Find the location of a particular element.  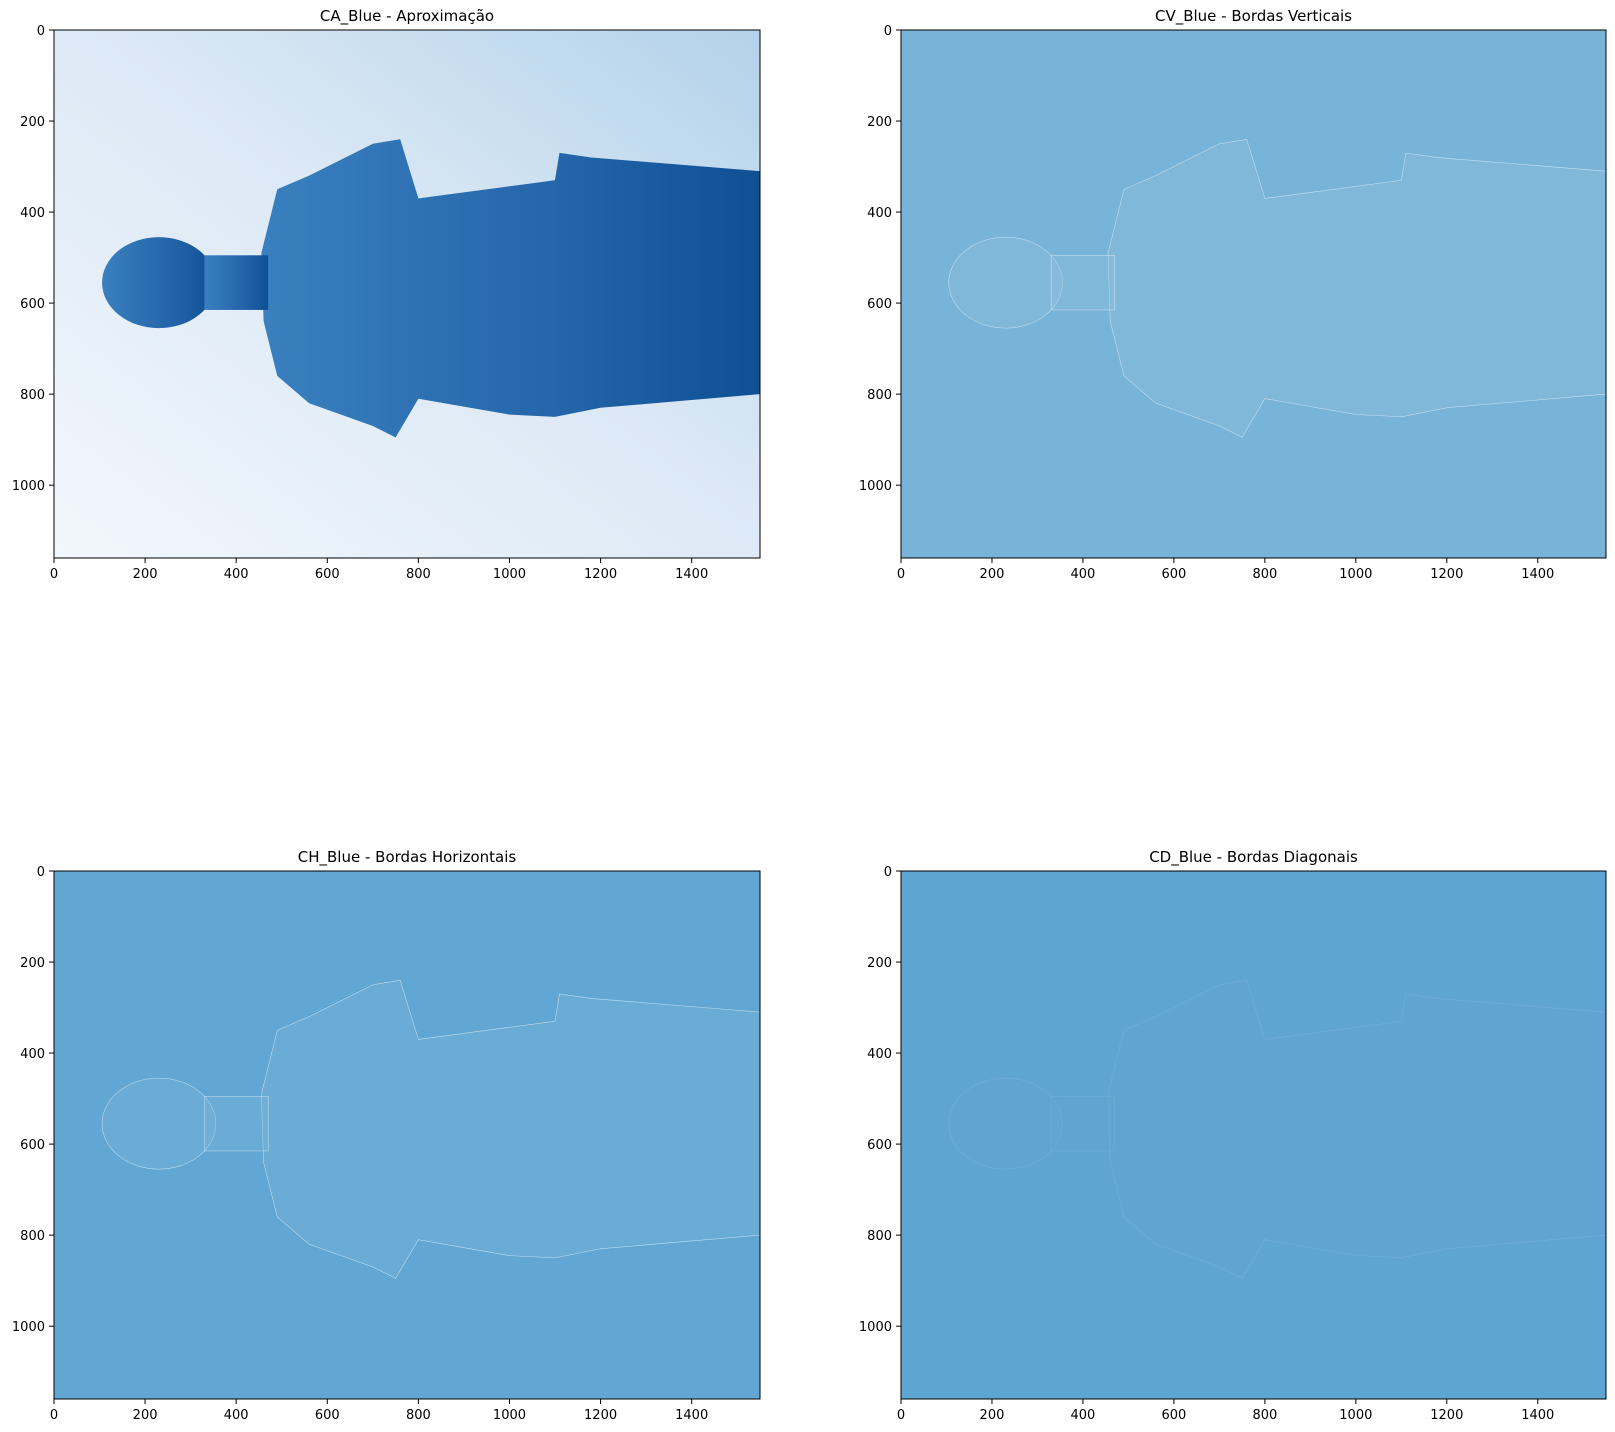

subplot-title: CV_Blue - Bordas Verticais is located at coordinates (1253, 16).